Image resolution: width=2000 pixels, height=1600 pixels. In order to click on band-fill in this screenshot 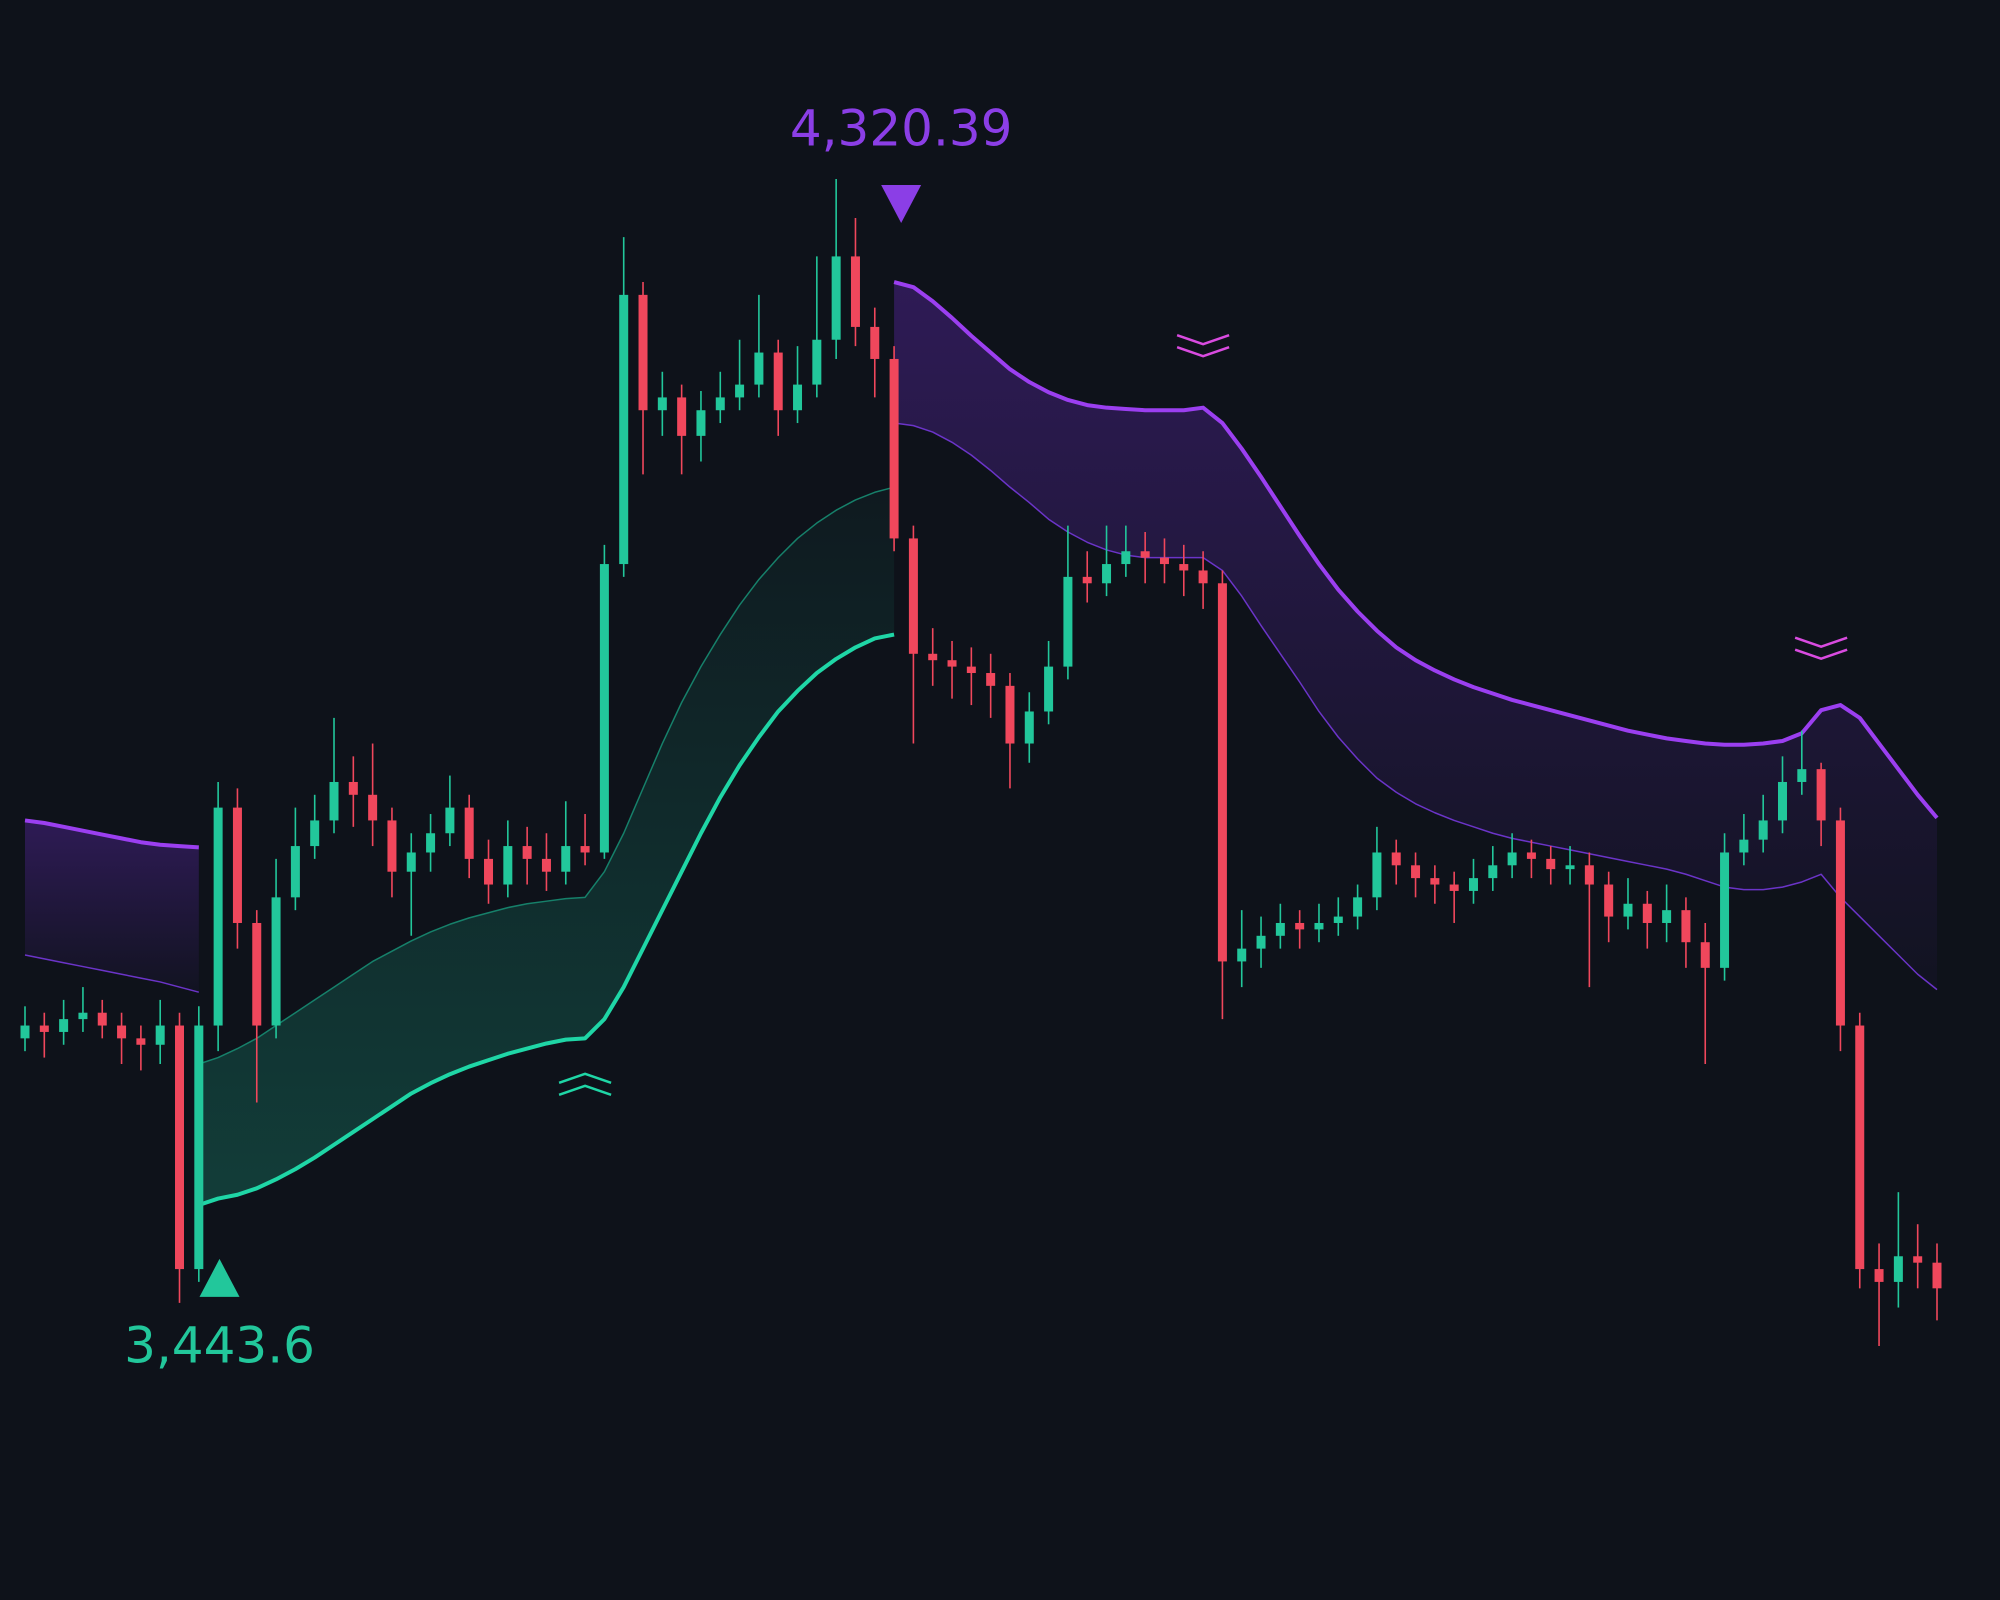, I will do `click(112, 906)`.